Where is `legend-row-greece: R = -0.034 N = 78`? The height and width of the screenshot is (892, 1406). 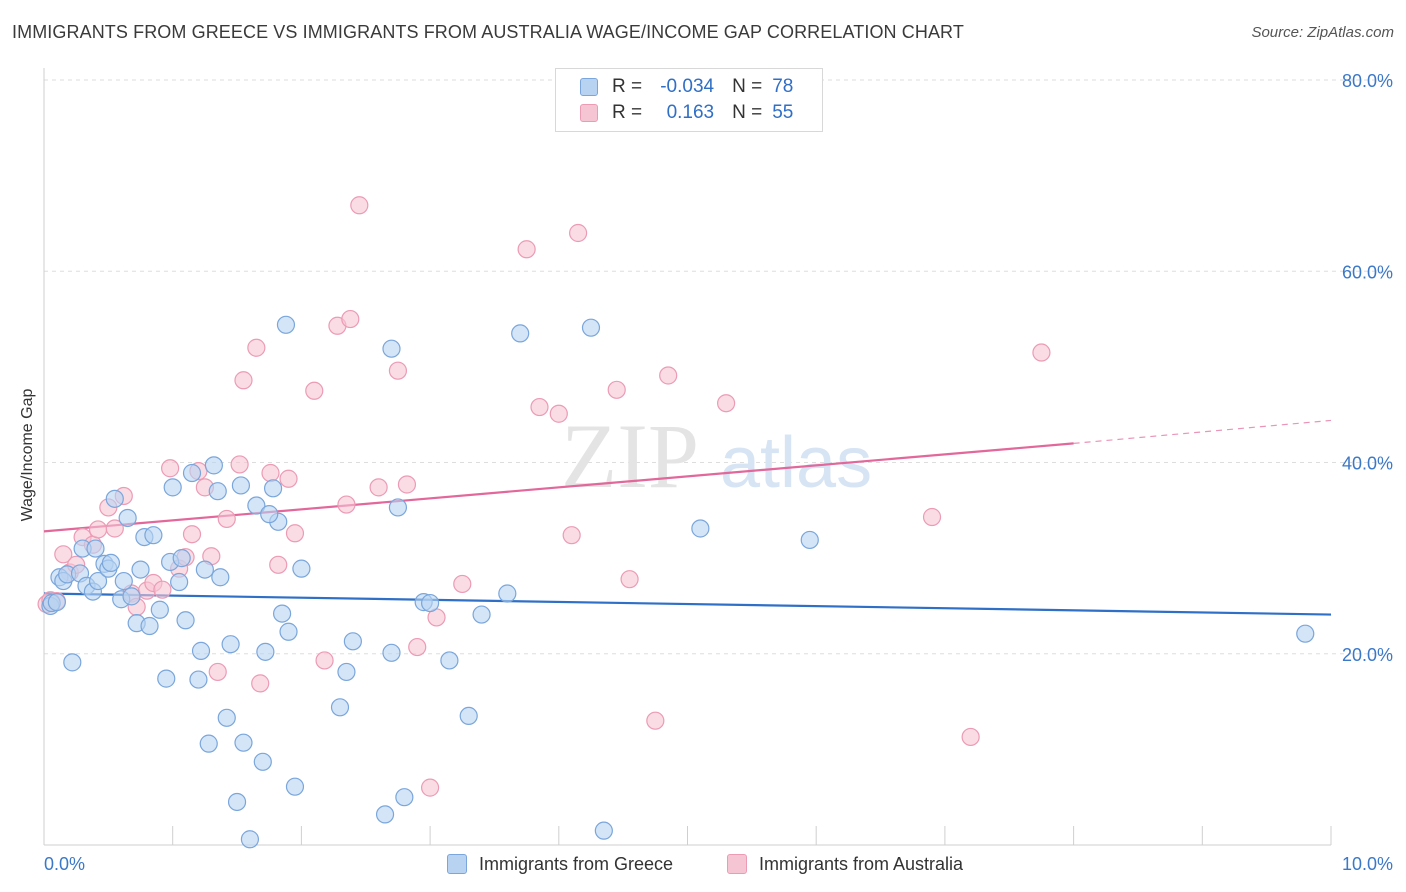 legend-row-greece: R = -0.034 N = 78 is located at coordinates (686, 87).